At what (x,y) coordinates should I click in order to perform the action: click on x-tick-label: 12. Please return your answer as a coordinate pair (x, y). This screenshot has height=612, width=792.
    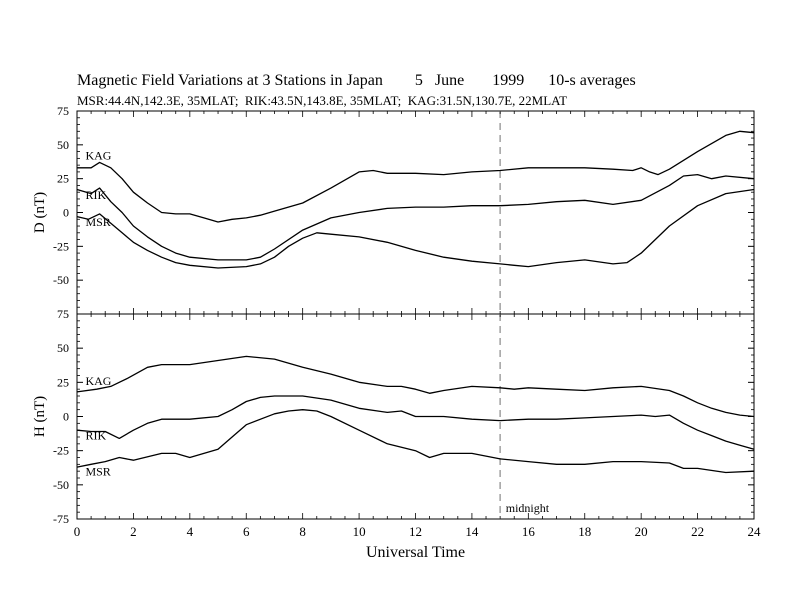
    Looking at the image, I should click on (415, 531).